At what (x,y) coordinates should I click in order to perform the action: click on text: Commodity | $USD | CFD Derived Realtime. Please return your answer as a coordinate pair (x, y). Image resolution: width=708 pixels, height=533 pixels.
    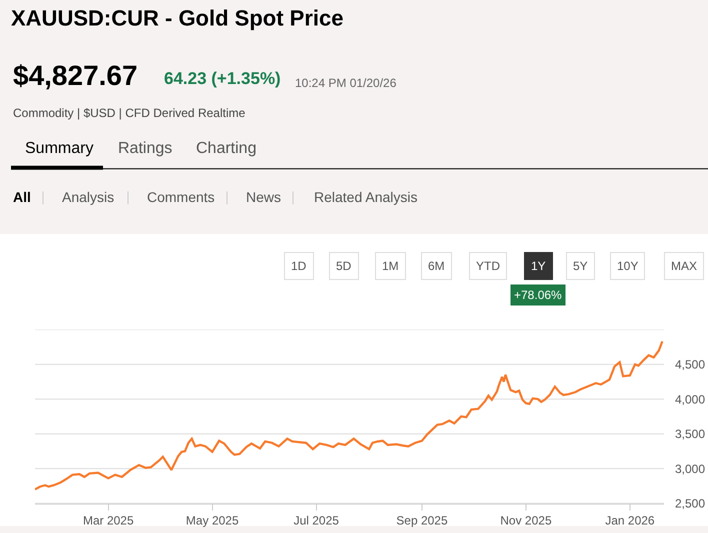
    Looking at the image, I should click on (129, 113).